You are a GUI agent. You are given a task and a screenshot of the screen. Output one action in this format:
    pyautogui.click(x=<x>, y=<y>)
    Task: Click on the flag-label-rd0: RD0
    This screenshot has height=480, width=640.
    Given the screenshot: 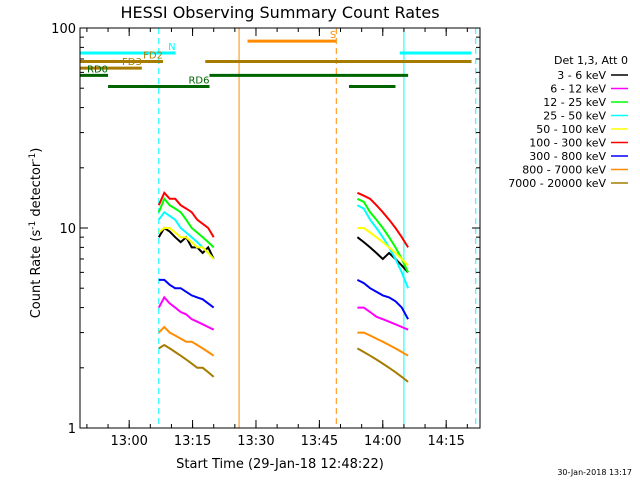 What is the action you would take?
    pyautogui.click(x=97, y=69)
    